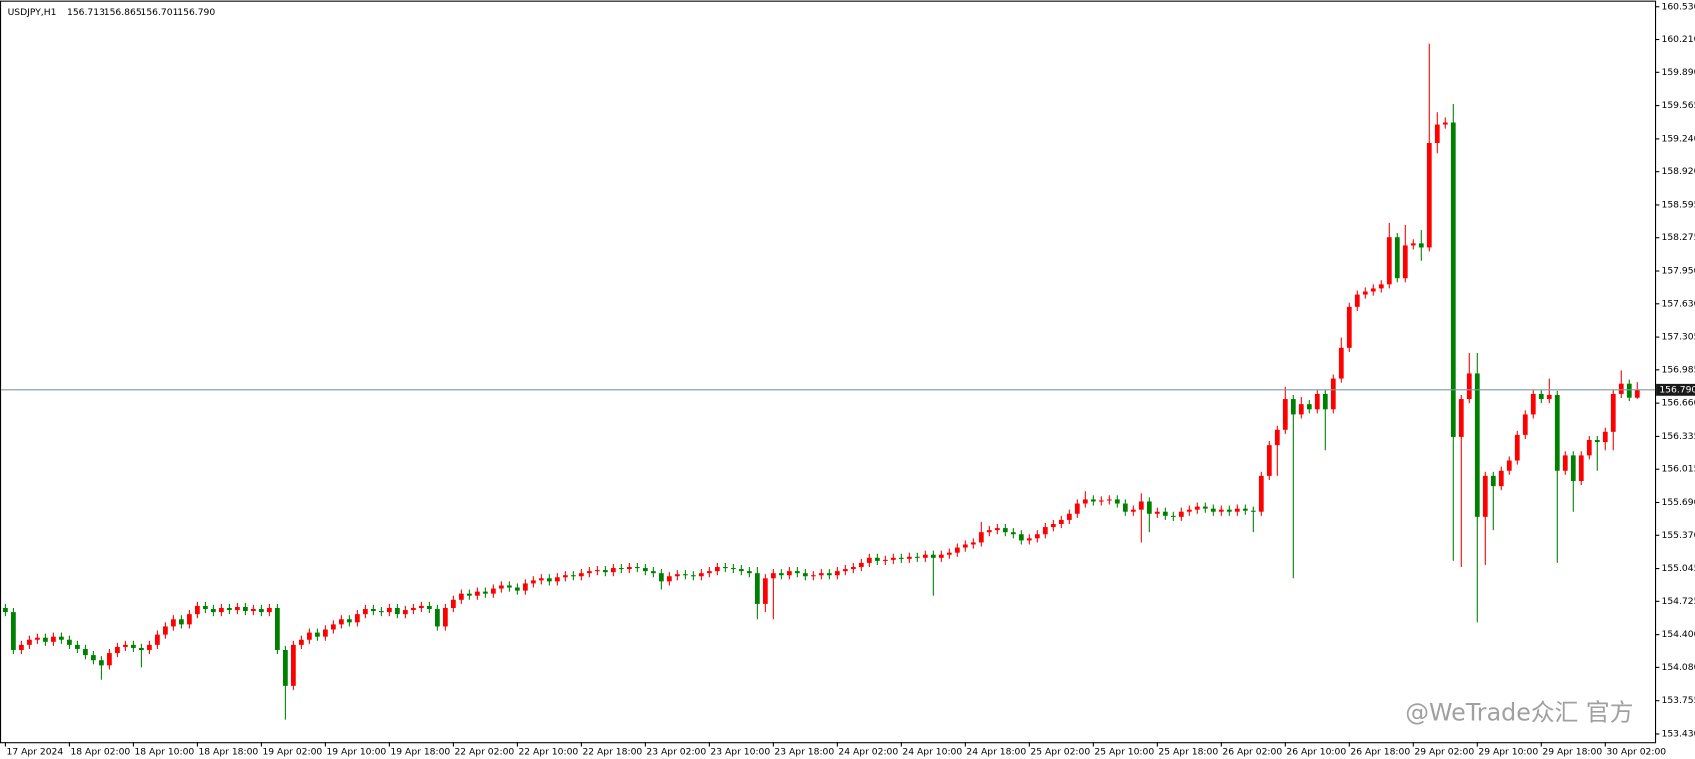  I want to click on y-tick-label: 153.430, so click(1678, 733).